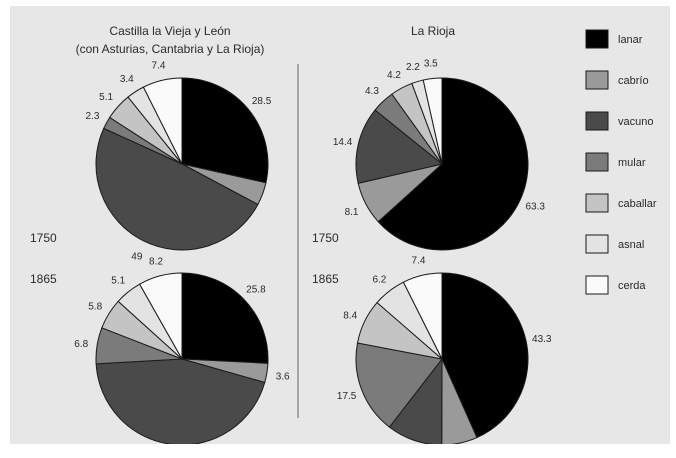  Describe the element at coordinates (350, 316) in the screenshot. I see `pie-3-label-caballar: 8.4` at that location.